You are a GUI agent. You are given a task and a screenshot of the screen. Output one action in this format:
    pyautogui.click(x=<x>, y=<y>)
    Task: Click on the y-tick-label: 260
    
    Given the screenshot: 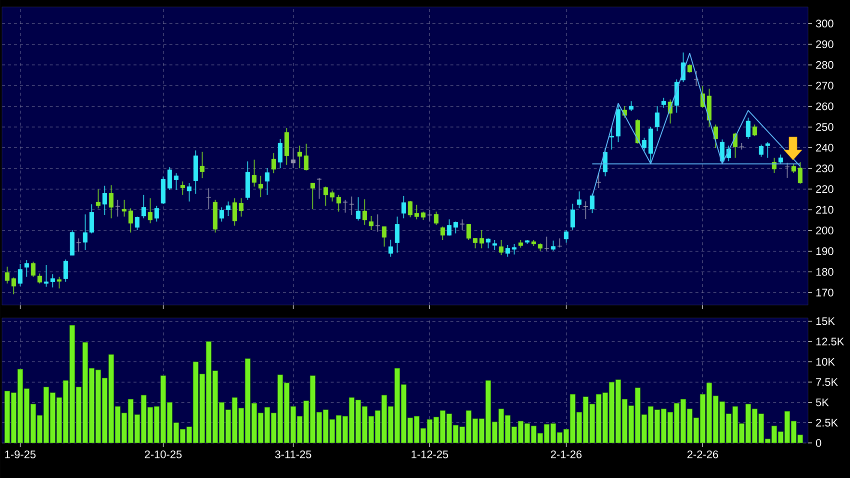 What is the action you would take?
    pyautogui.click(x=825, y=106)
    